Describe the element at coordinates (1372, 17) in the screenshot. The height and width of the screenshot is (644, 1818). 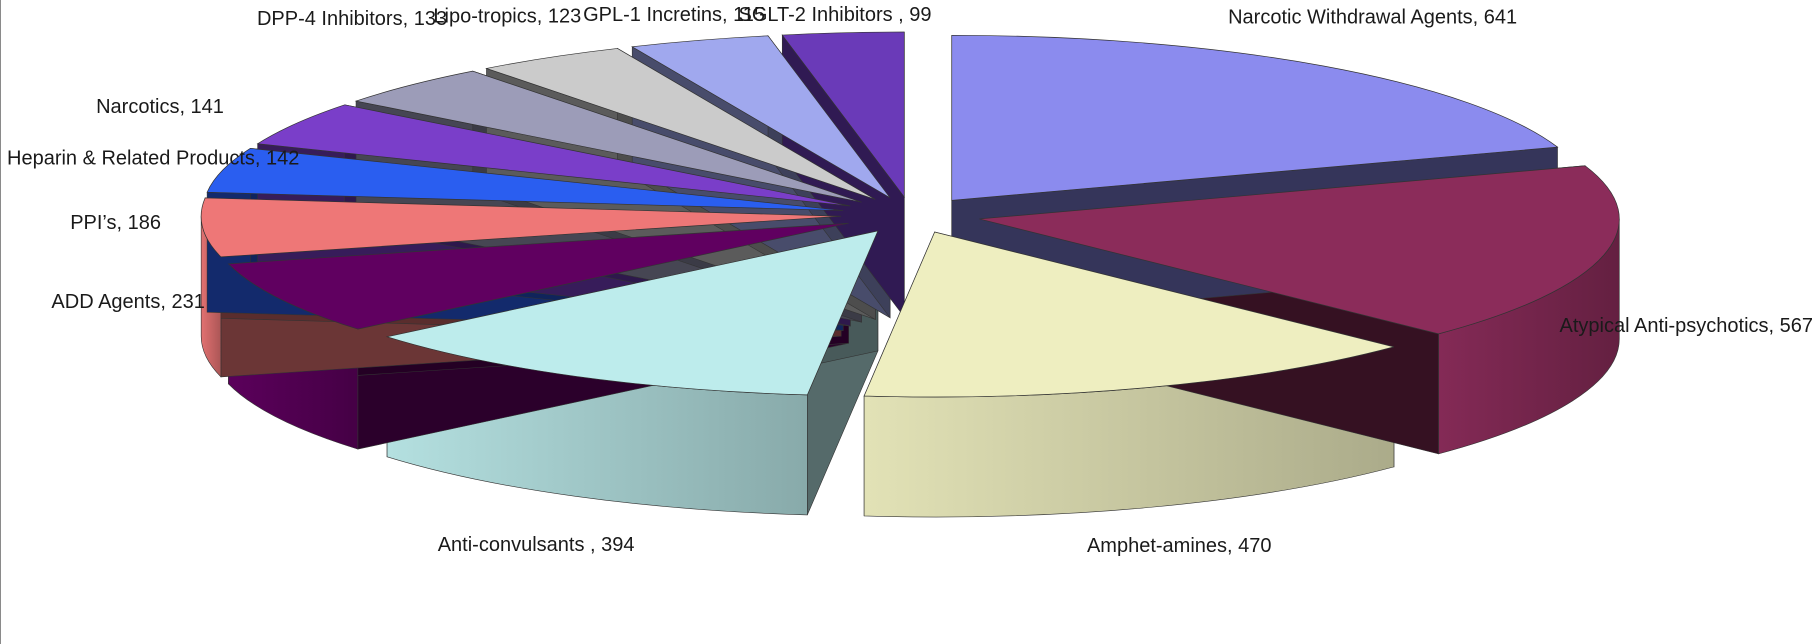
I see `slice-label-1: Narcotic Withdrawal Agents, 641` at that location.